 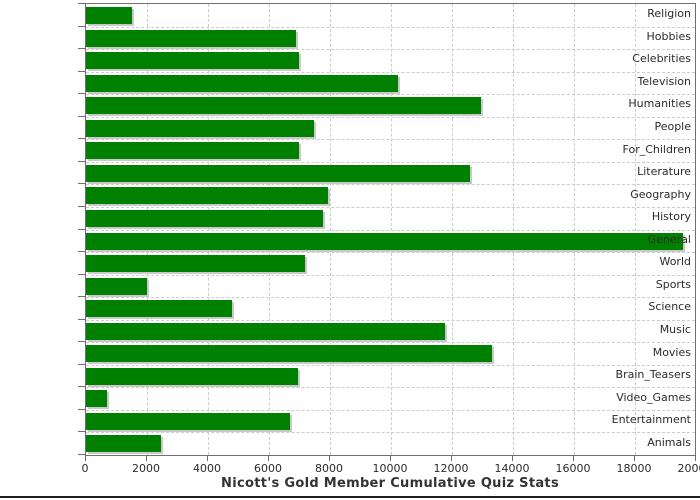 I want to click on bar-celebrities, so click(x=192, y=60).